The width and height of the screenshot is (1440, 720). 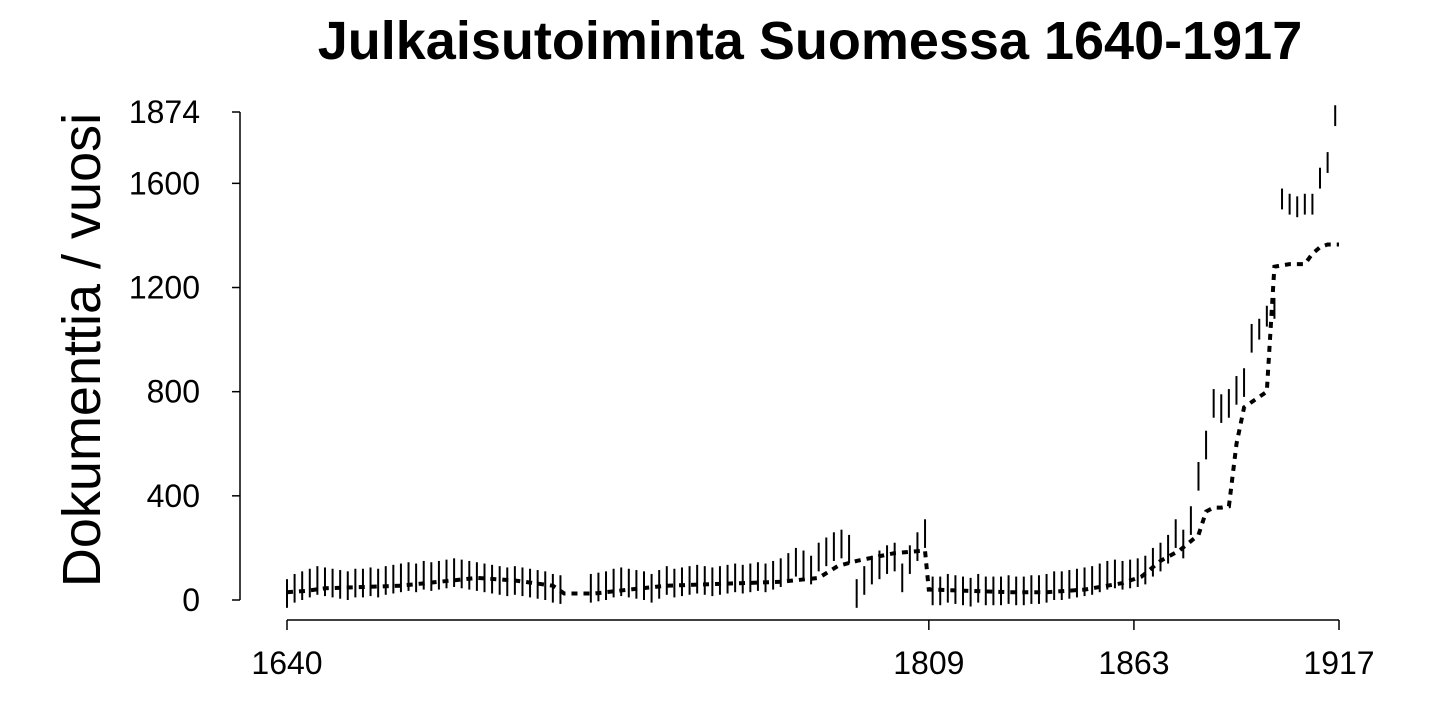 What do you see at coordinates (164, 112) in the screenshot?
I see `y-tick-label: 1874` at bounding box center [164, 112].